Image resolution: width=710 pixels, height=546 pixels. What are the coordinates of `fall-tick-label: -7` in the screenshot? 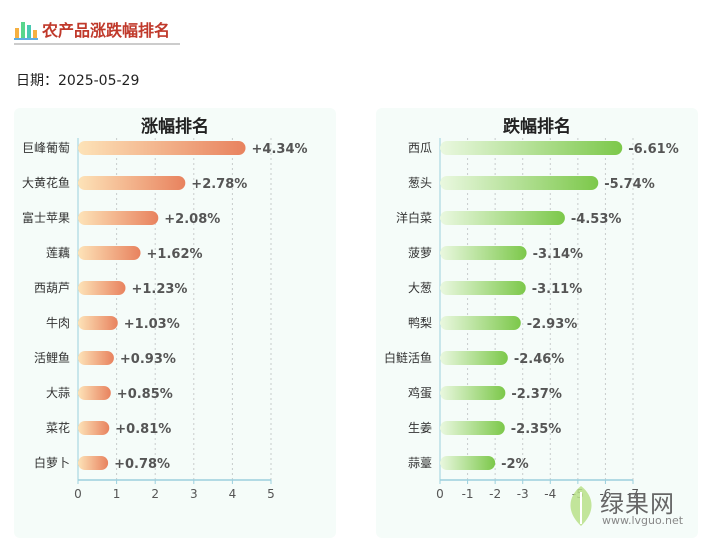 It's located at (633, 494).